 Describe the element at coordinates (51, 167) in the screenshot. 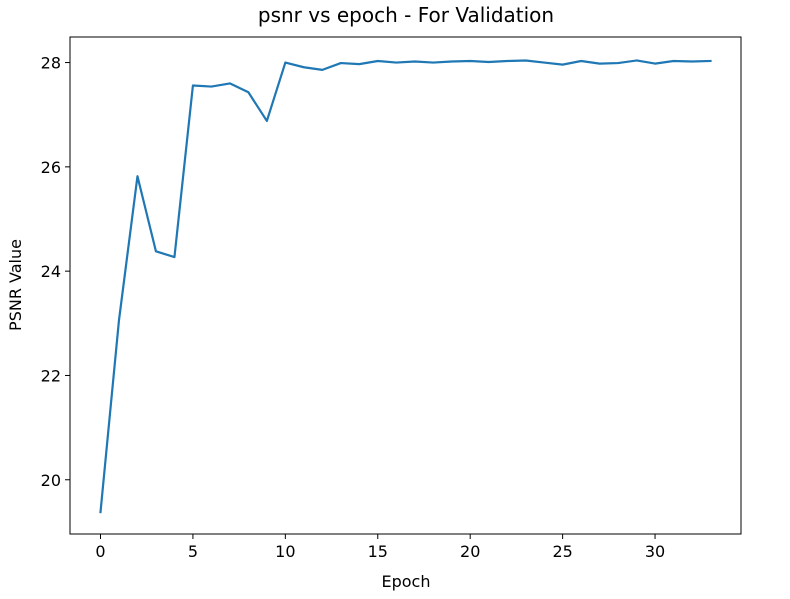

I see `y-tick-label-26: 26` at that location.